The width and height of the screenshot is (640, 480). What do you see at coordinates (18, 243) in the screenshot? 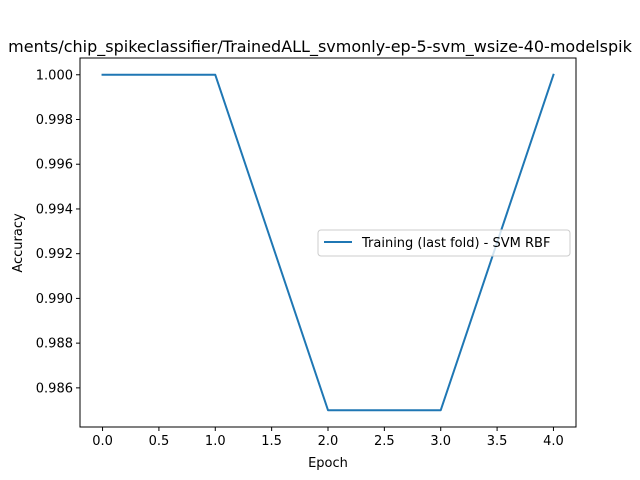
I see `y-axis-label: Accuracy` at bounding box center [18, 243].